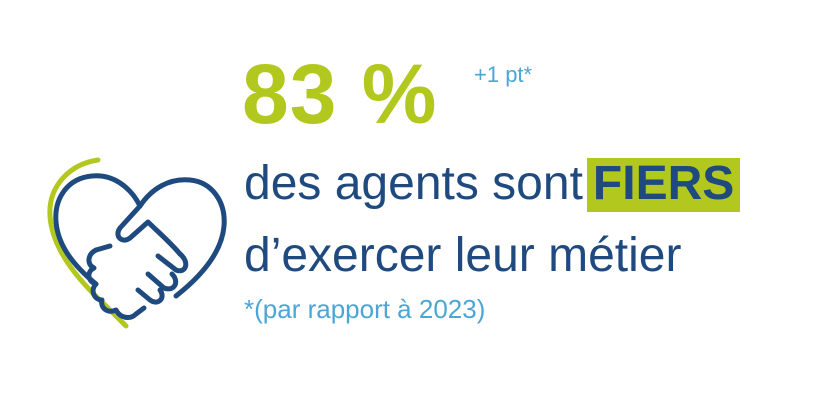 This screenshot has height=414, width=828. Describe the element at coordinates (413, 183) in the screenshot. I see `headline-prefix: des agents sont` at that location.